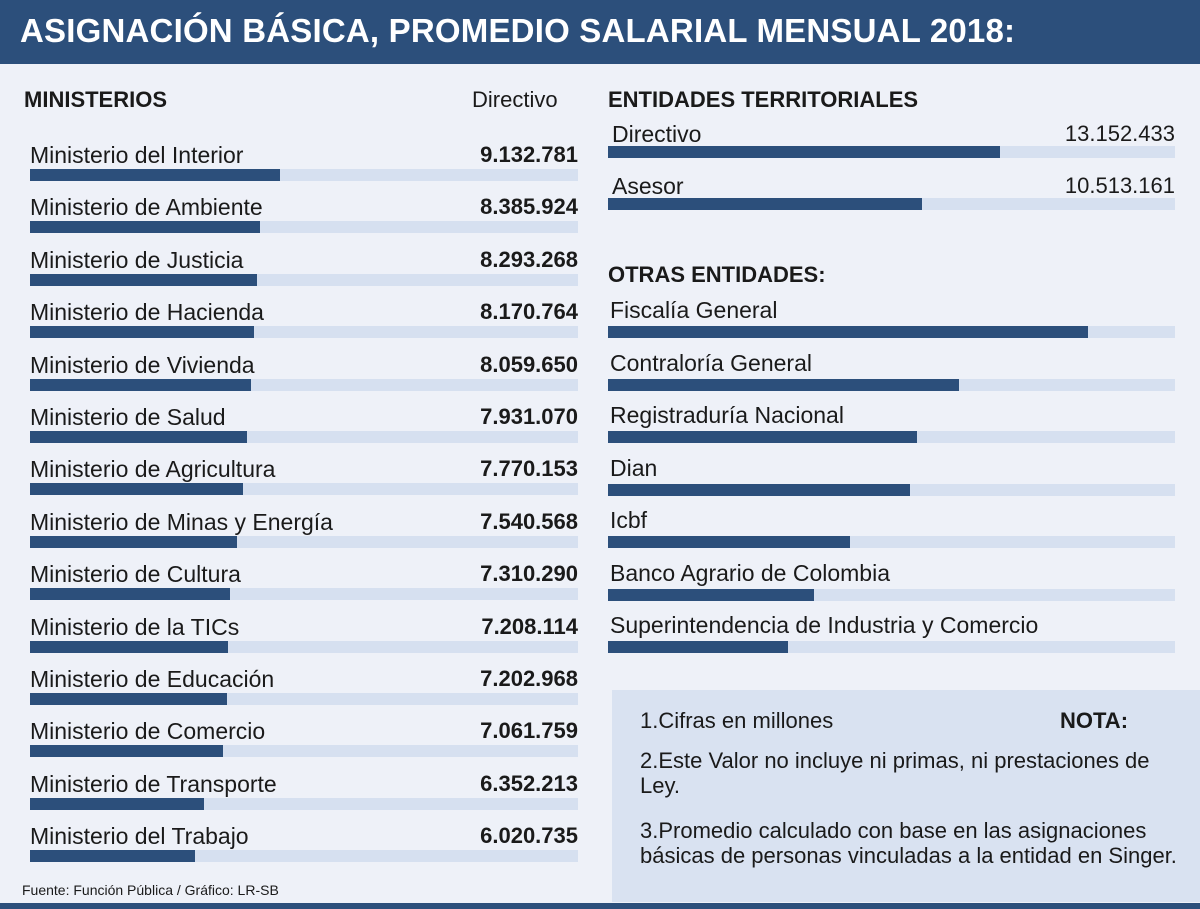 The image size is (1200, 909). Describe the element at coordinates (529, 731) in the screenshot. I see `ministerio-value: 7.061.759` at that location.